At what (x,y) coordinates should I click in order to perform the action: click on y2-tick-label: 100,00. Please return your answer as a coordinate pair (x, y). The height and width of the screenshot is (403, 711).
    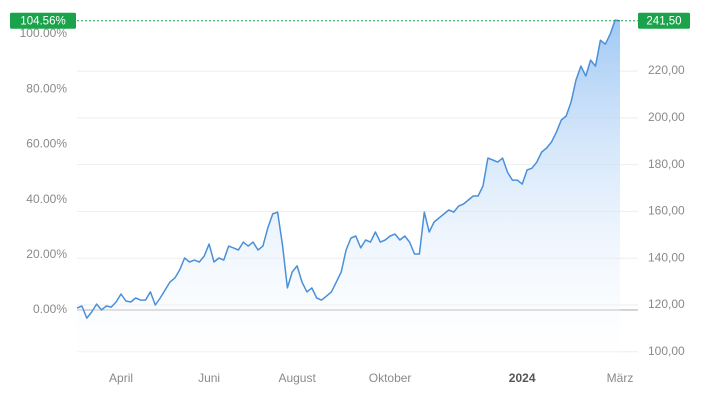
    Looking at the image, I should click on (666, 351).